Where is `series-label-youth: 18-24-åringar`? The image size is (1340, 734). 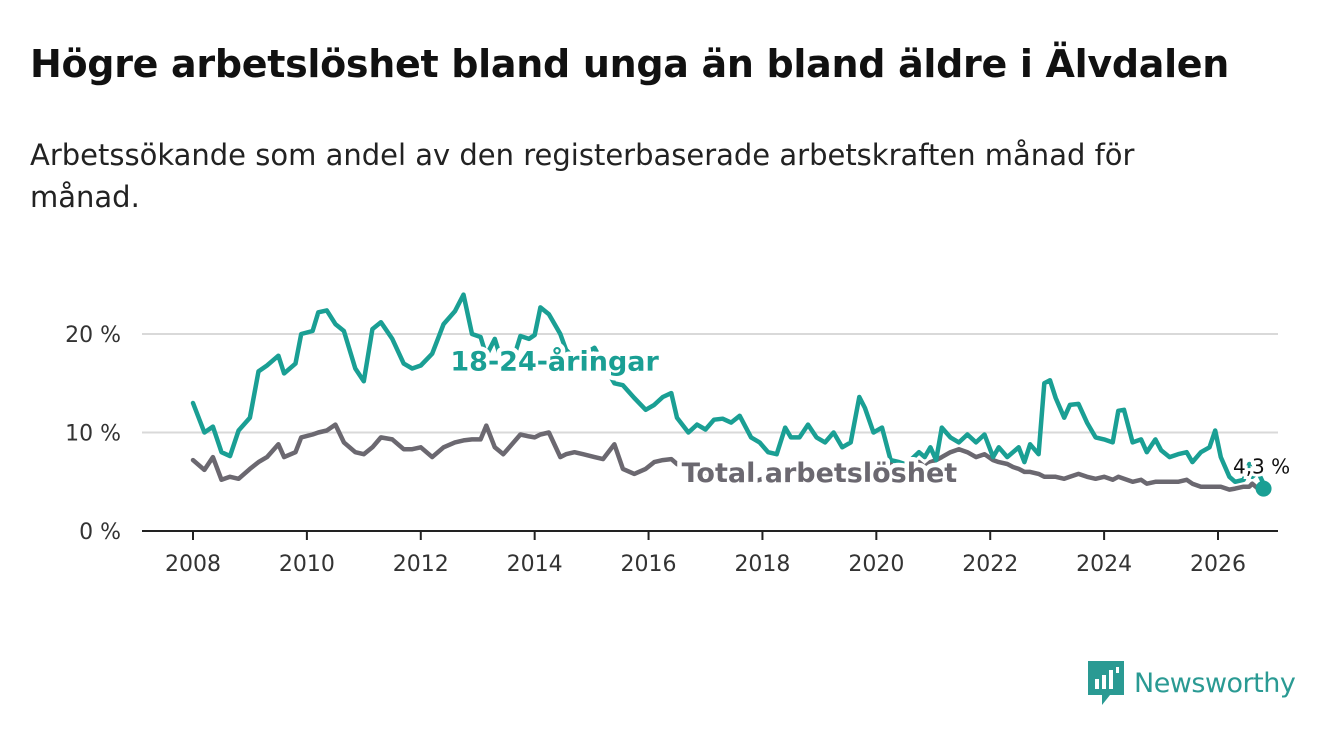 series-label-youth: 18-24-åringar is located at coordinates (554, 361).